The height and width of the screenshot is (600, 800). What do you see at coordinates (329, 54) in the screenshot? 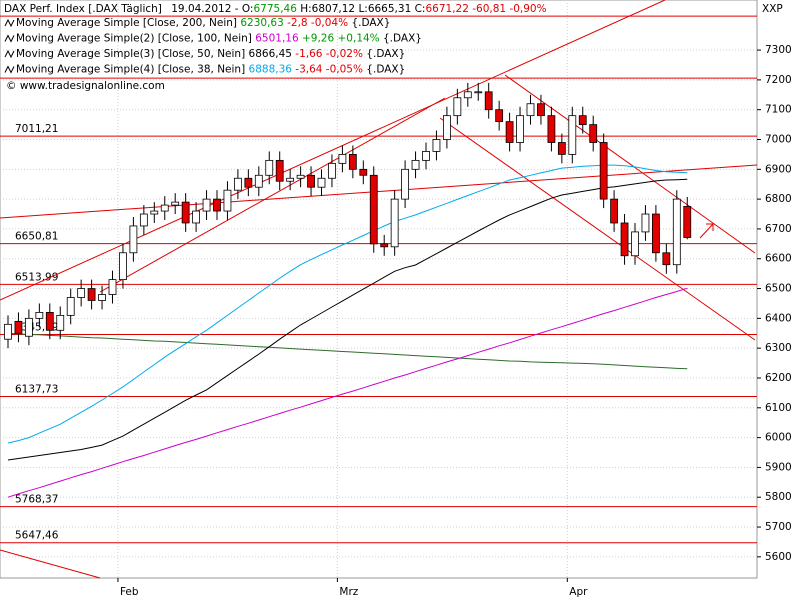
I see `legend-change: -1,66 -0,02%` at bounding box center [329, 54].